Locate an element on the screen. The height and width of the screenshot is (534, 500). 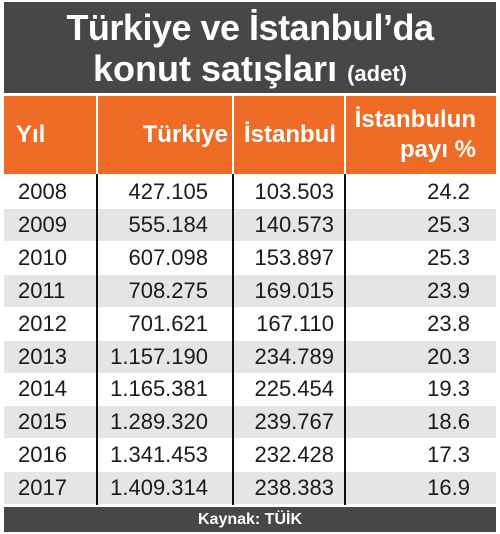
cell-turkiye: 1.165.381 is located at coordinates (159, 389).